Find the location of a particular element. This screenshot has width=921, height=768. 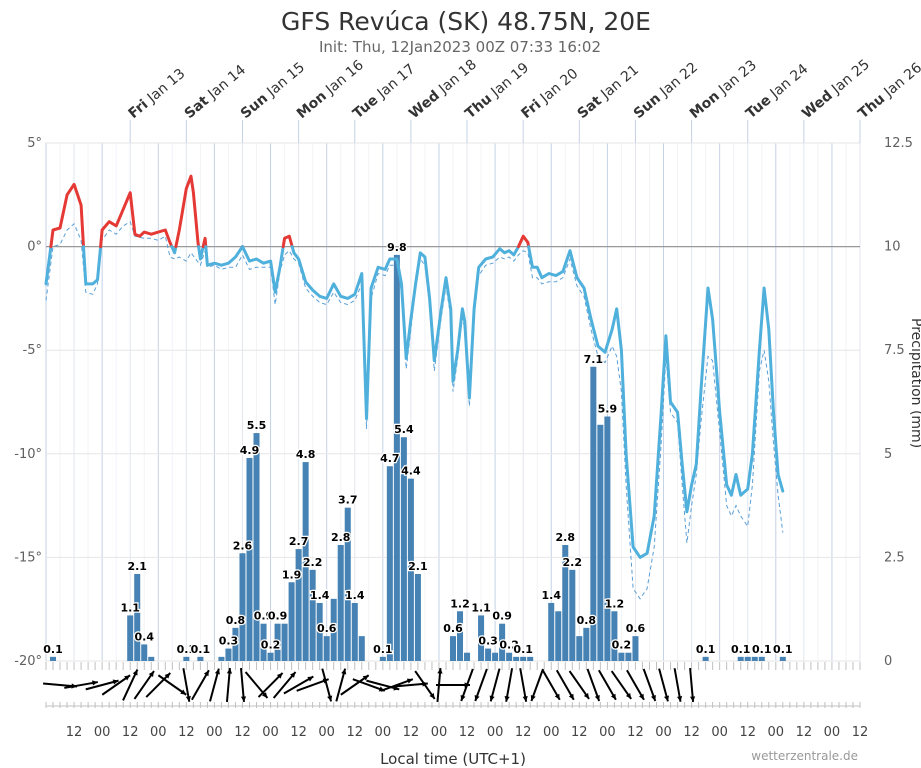

precip-bar-label: 1.9 is located at coordinates (292, 574).